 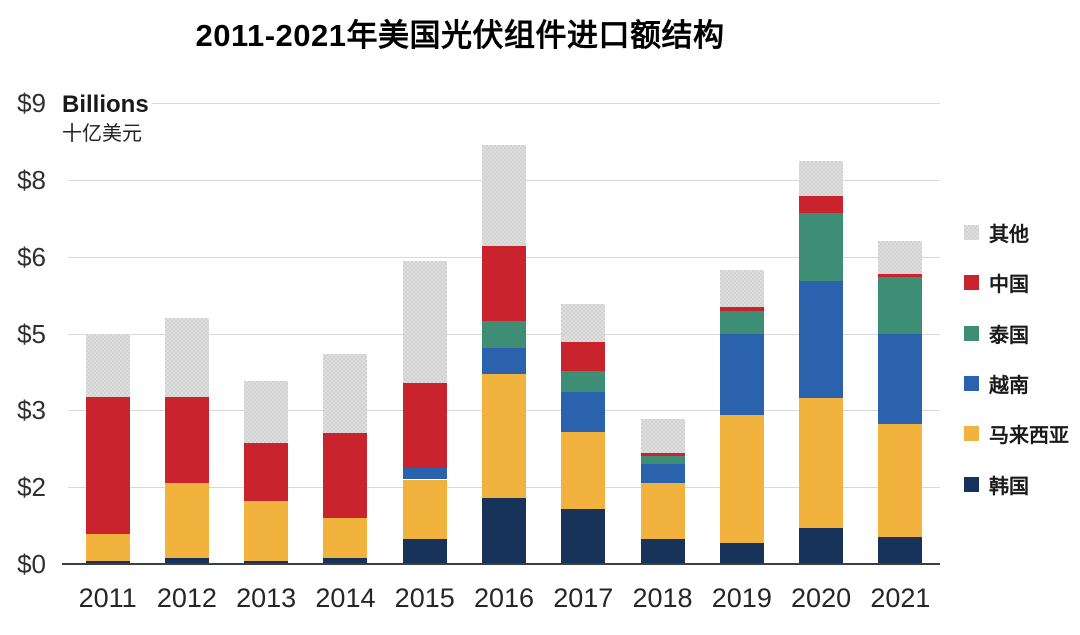 What do you see at coordinates (900, 598) in the screenshot?
I see `x-tick-label: 2021` at bounding box center [900, 598].